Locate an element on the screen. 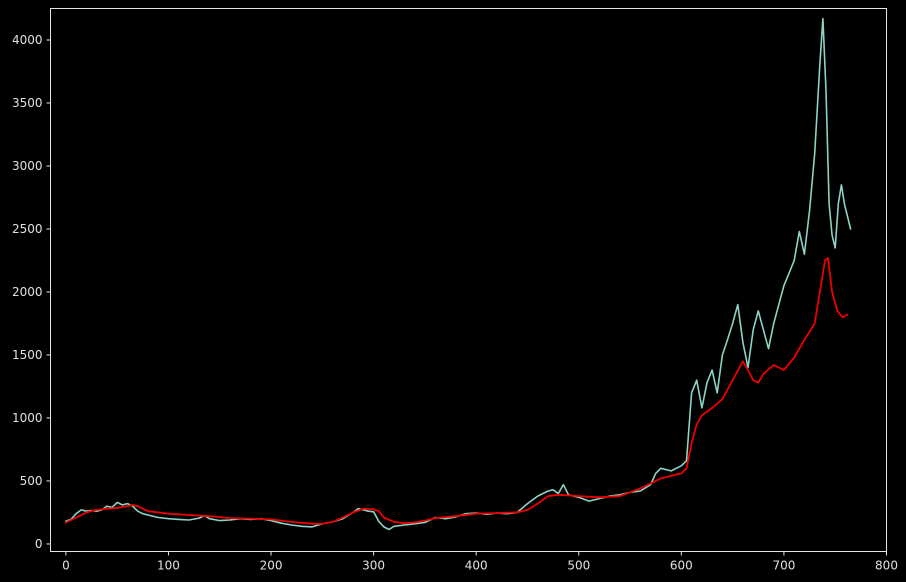  x-tick-label: 100 is located at coordinates (168, 566).